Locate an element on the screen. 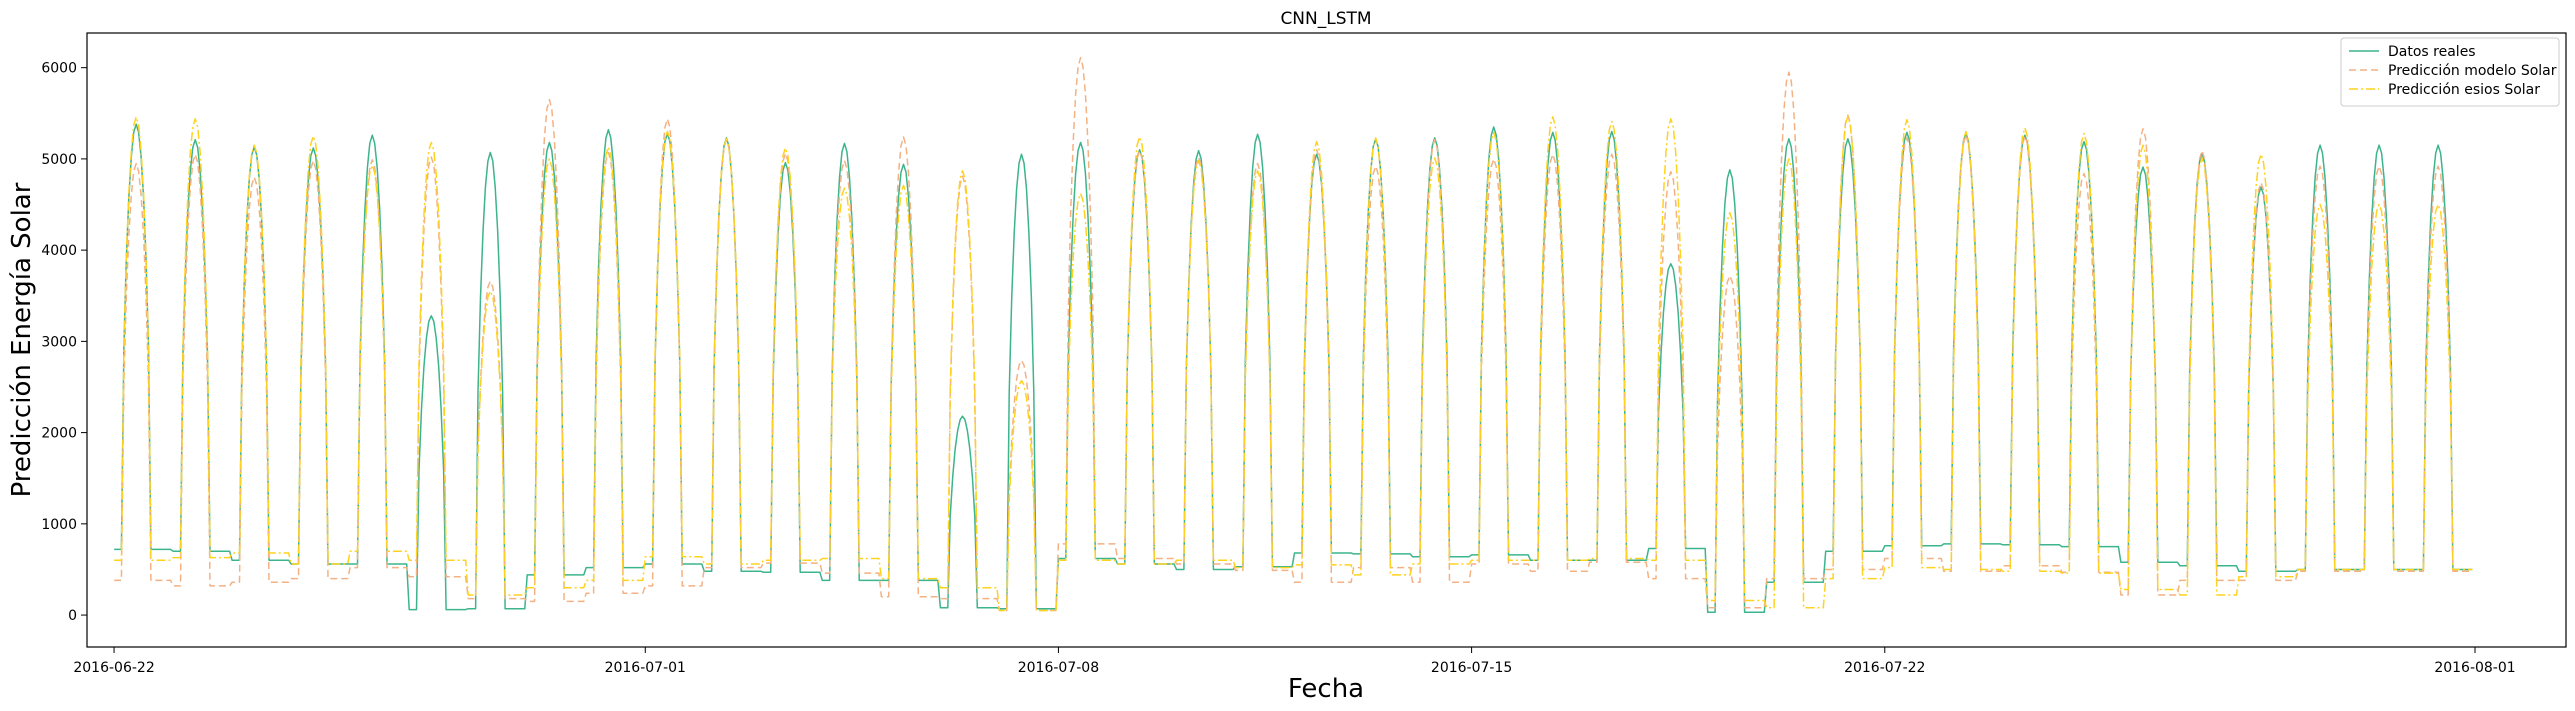  y-tick-label: 5000 is located at coordinates (59, 160).